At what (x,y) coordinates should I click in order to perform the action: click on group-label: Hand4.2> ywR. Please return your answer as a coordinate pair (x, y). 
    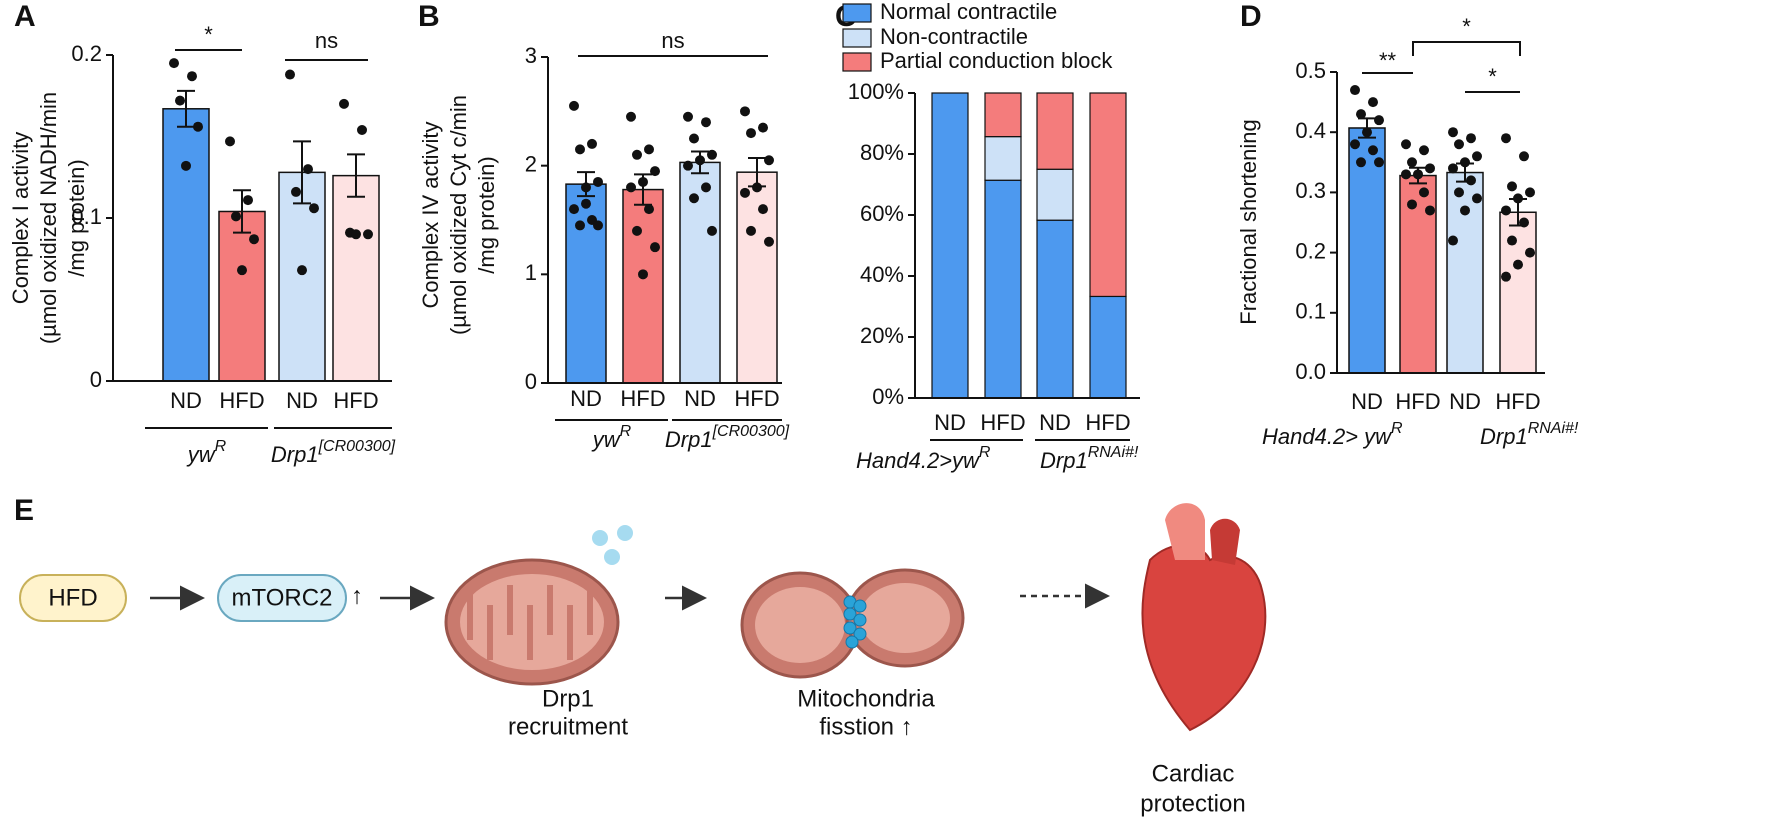
    Looking at the image, I should click on (1332, 434).